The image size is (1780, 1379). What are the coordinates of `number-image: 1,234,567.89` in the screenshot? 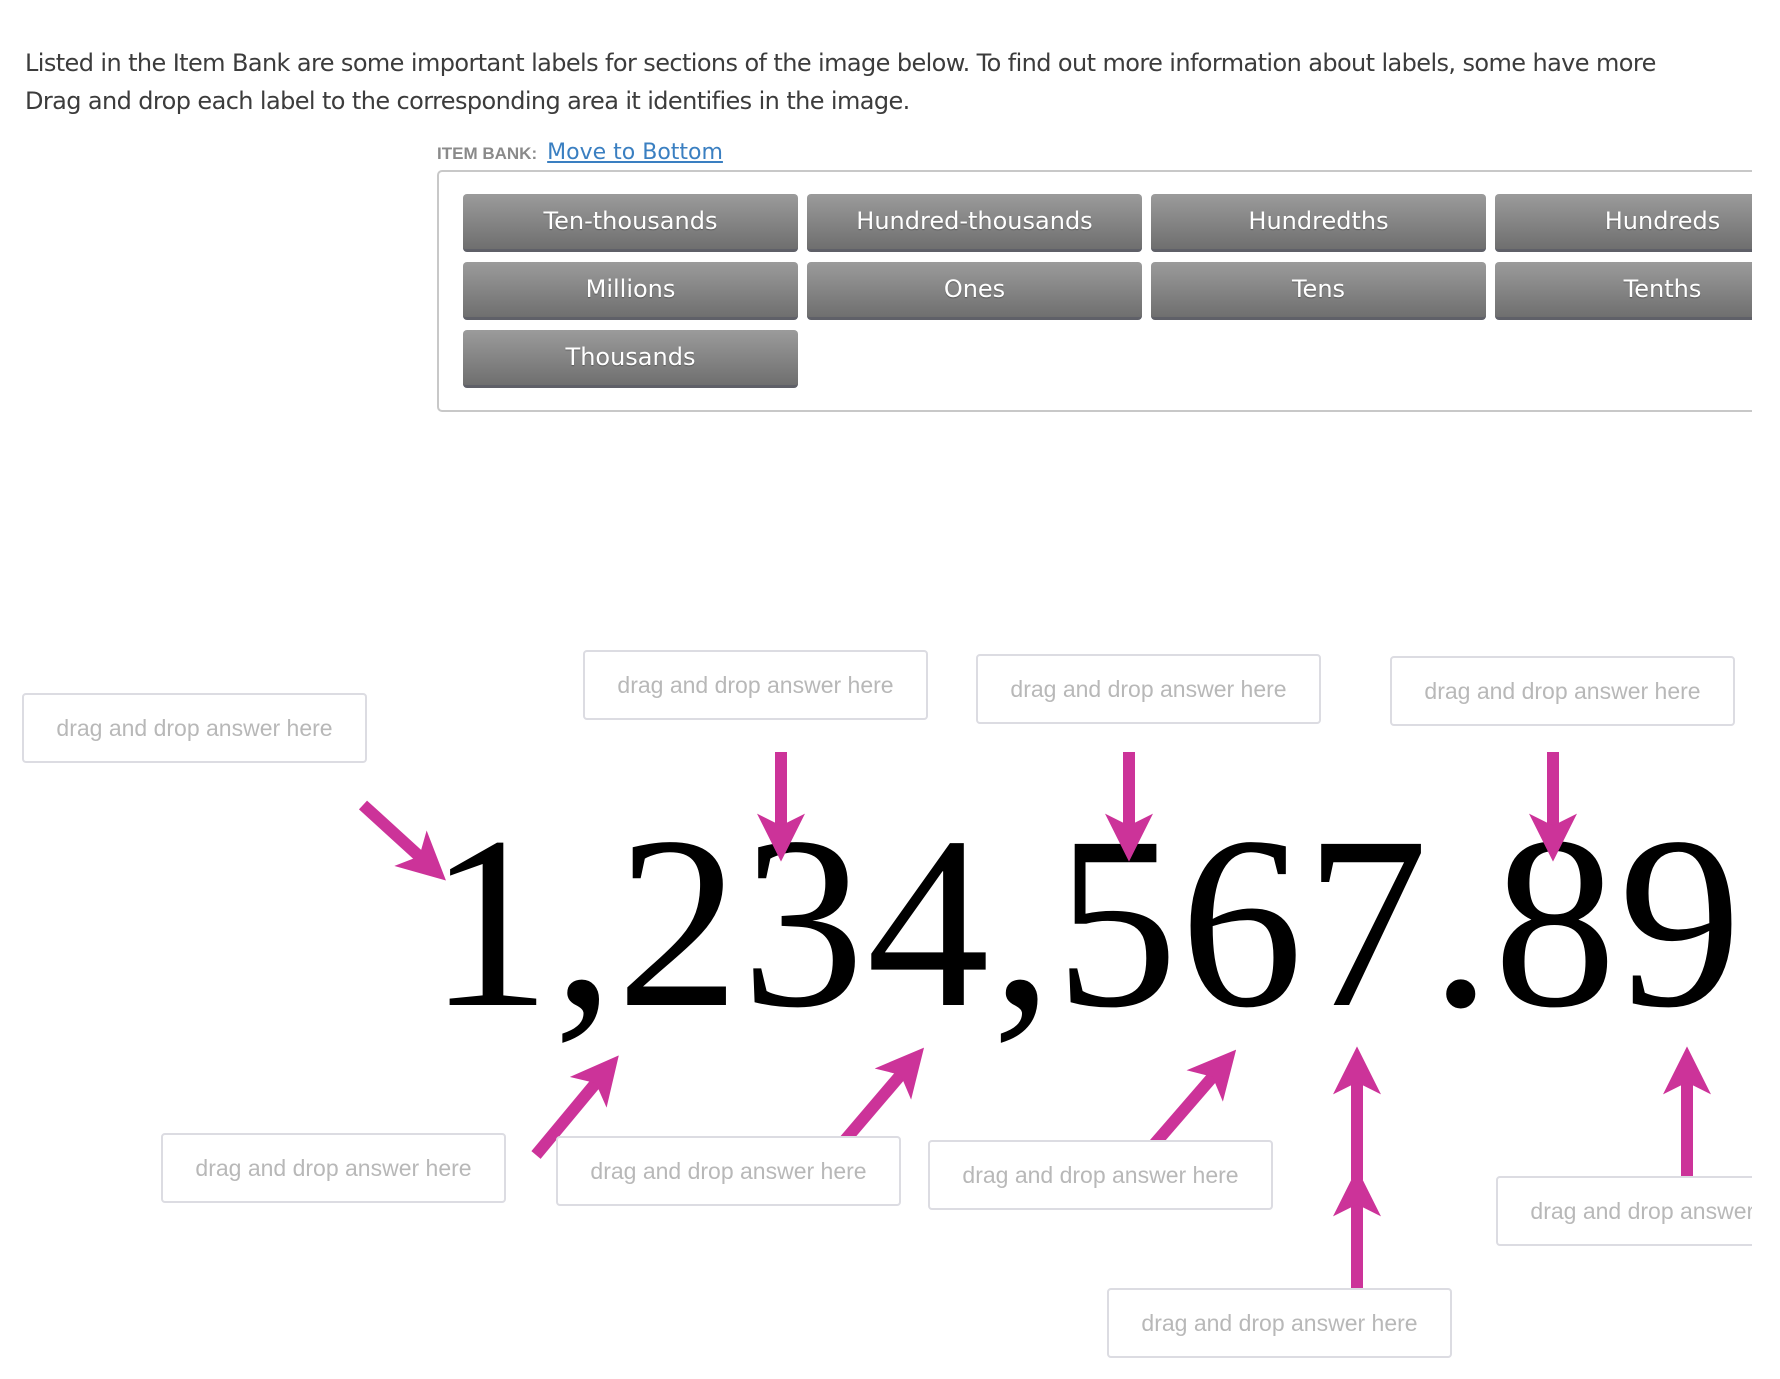 It's located at (1086, 923).